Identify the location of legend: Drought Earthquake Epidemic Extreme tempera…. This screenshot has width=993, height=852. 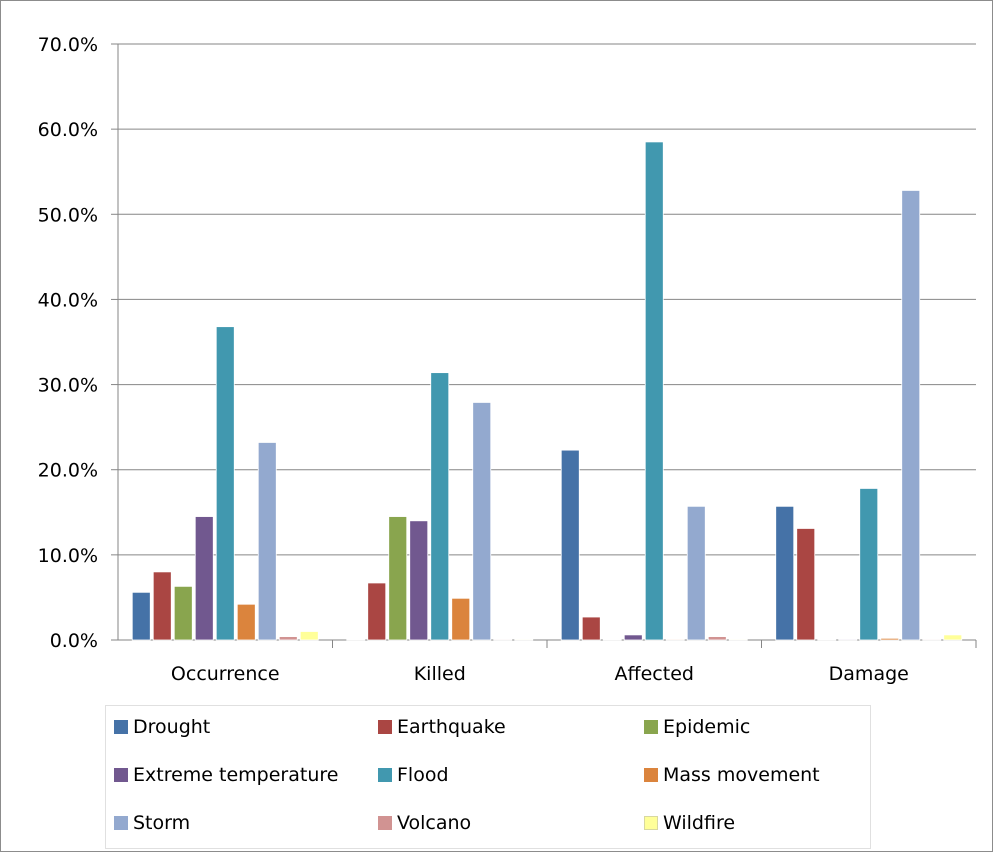
(488, 777).